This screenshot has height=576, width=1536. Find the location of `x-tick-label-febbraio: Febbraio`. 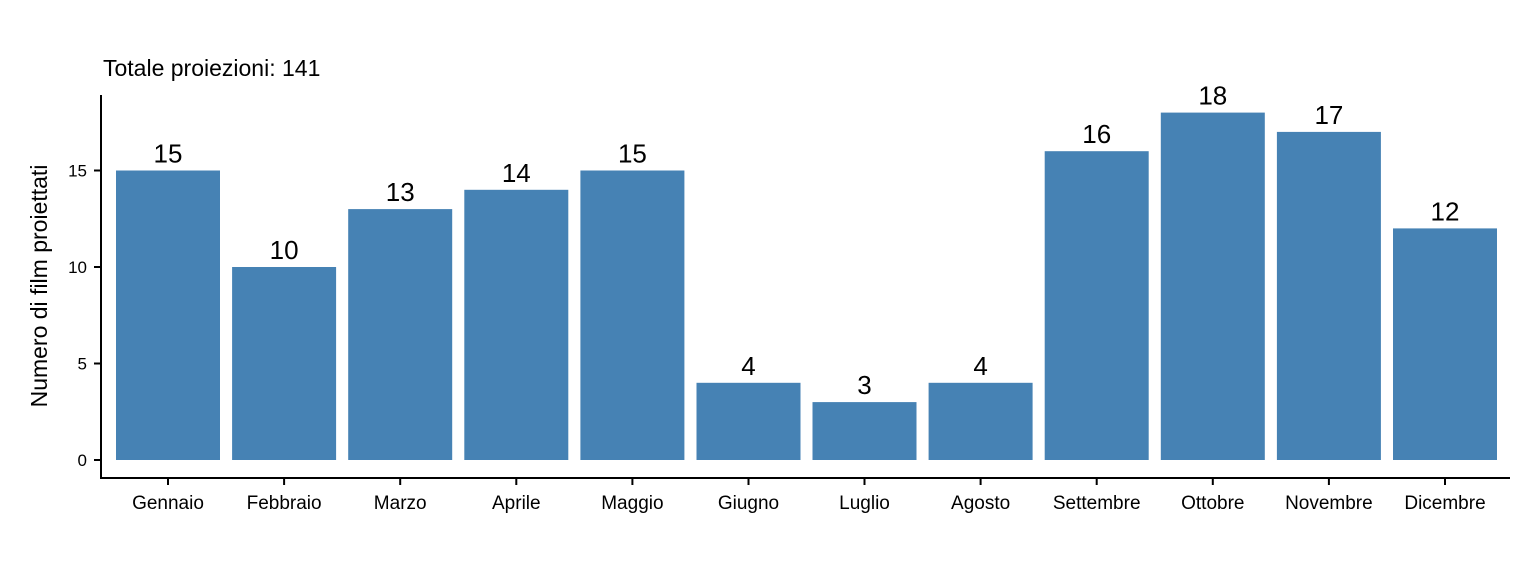

x-tick-label-febbraio: Febbraio is located at coordinates (284, 503).